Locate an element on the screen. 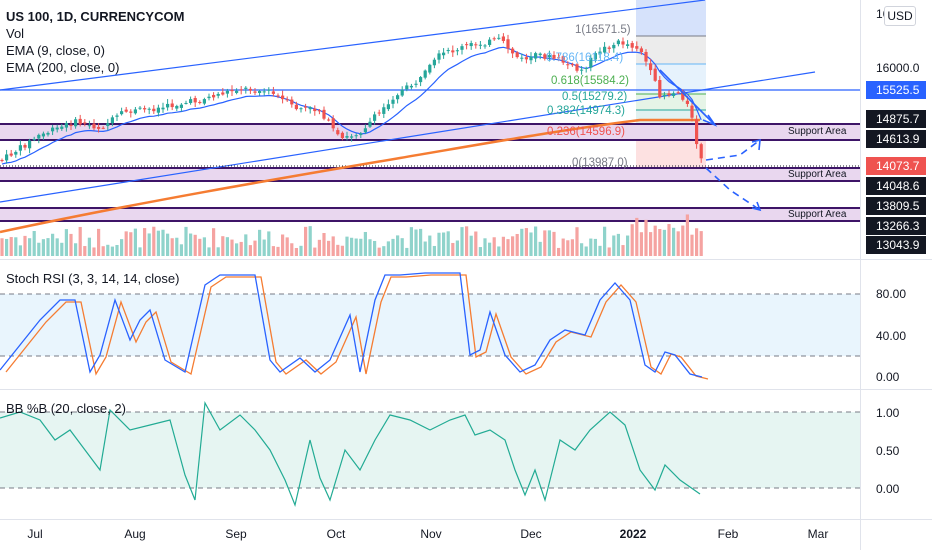 Image resolution: width=932 pixels, height=550 pixels. currency-button: USD is located at coordinates (900, 16).